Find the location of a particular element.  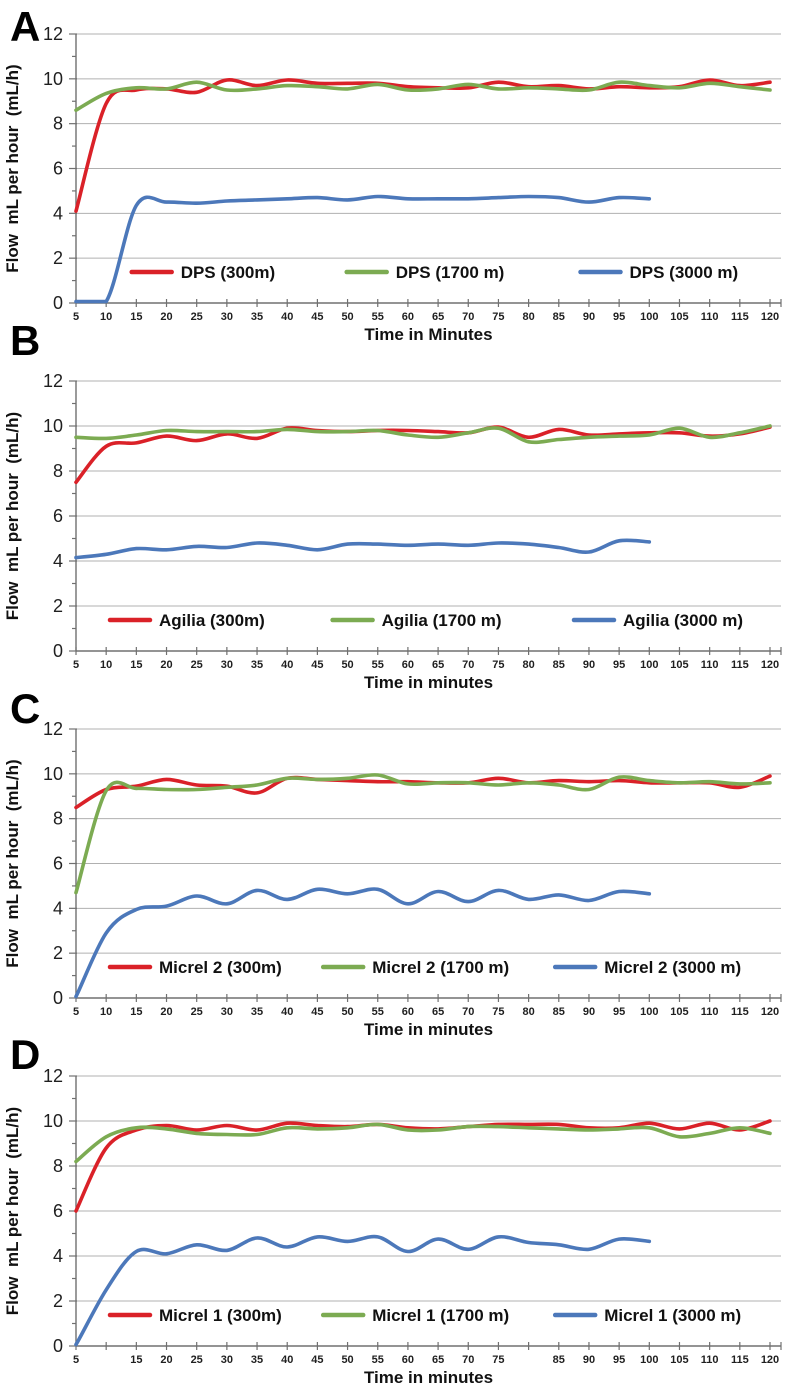

legend: DPS (300m) DPS (1700 m) DPS (3000 m) is located at coordinates (433, 272).